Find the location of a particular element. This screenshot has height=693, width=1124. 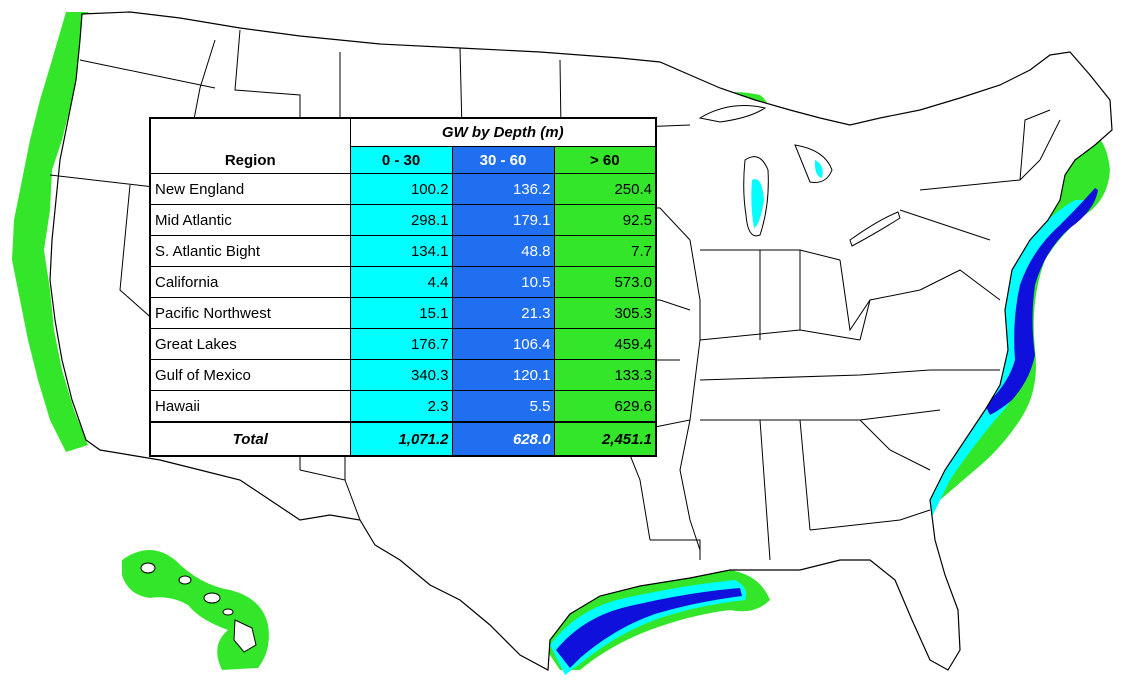

gulf-cyan-band is located at coordinates (648, 627).